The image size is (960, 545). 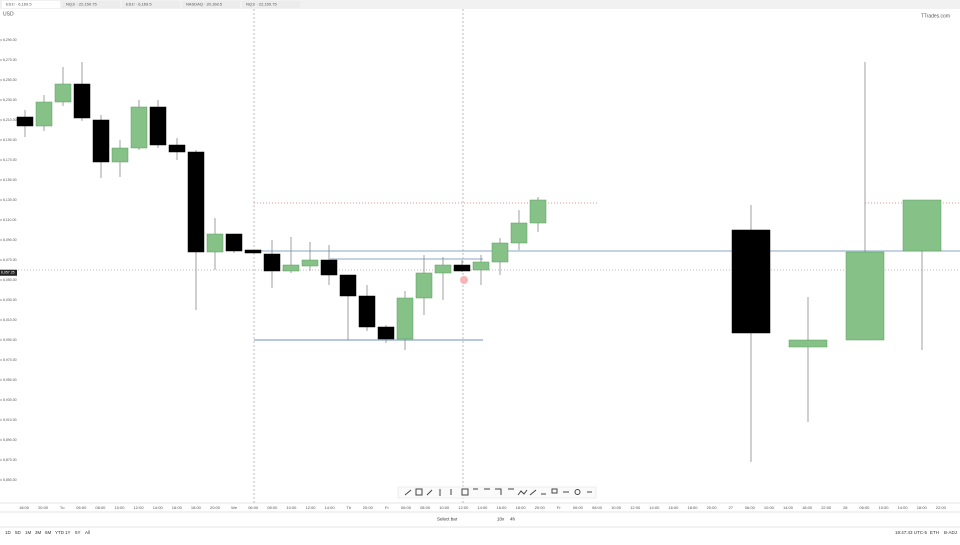 What do you see at coordinates (941, 507) in the screenshot?
I see `x-tick-label: 22:00` at bounding box center [941, 507].